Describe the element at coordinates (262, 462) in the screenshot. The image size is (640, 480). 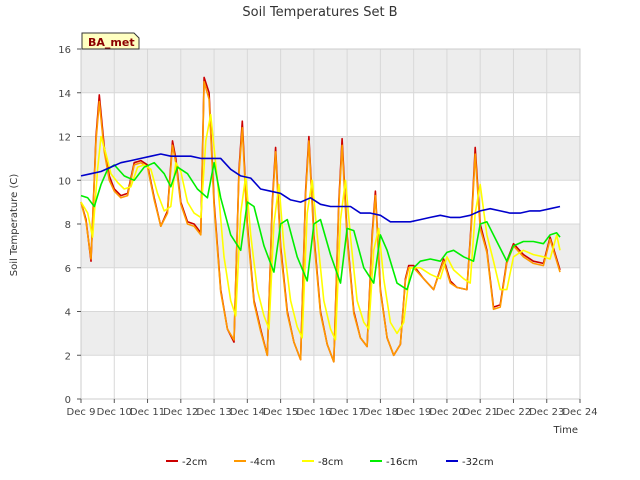
I see `legend-label: -4cm` at that location.